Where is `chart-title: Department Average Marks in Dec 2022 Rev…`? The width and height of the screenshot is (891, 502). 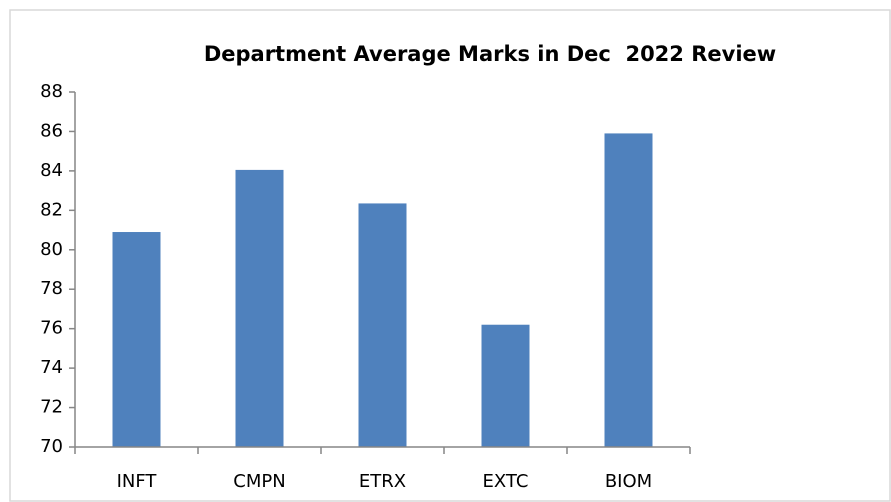 chart-title: Department Average Marks in Dec 2022 Rev… is located at coordinates (490, 54).